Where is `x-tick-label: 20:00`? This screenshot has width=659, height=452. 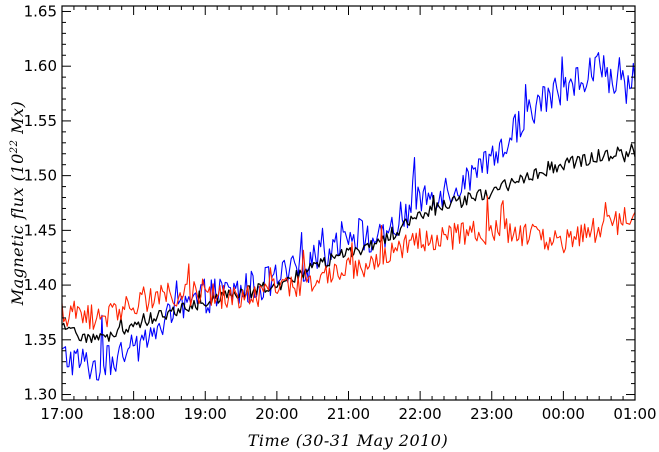 x-tick-label: 20:00 is located at coordinates (276, 414).